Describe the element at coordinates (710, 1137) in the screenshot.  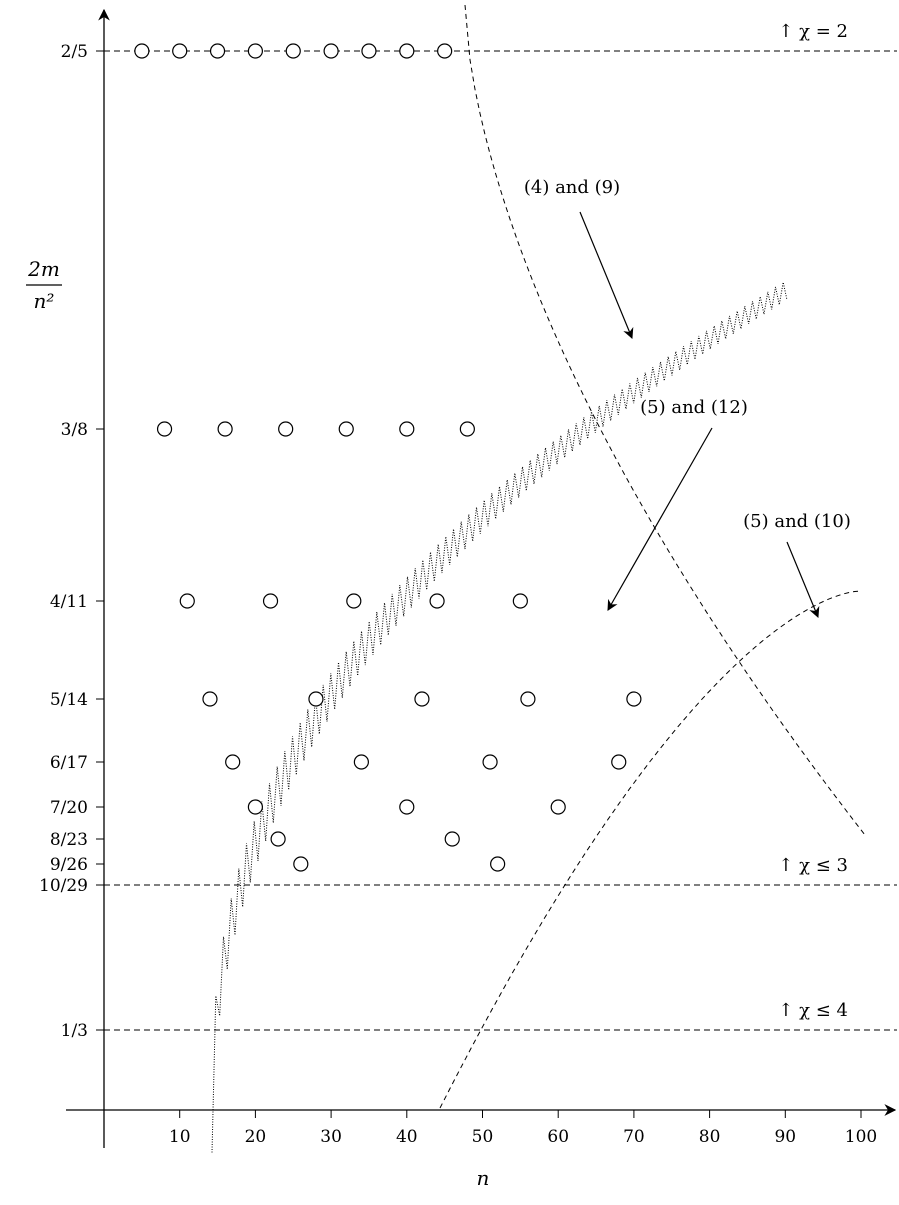
I see `x-tick-label: 80` at that location.